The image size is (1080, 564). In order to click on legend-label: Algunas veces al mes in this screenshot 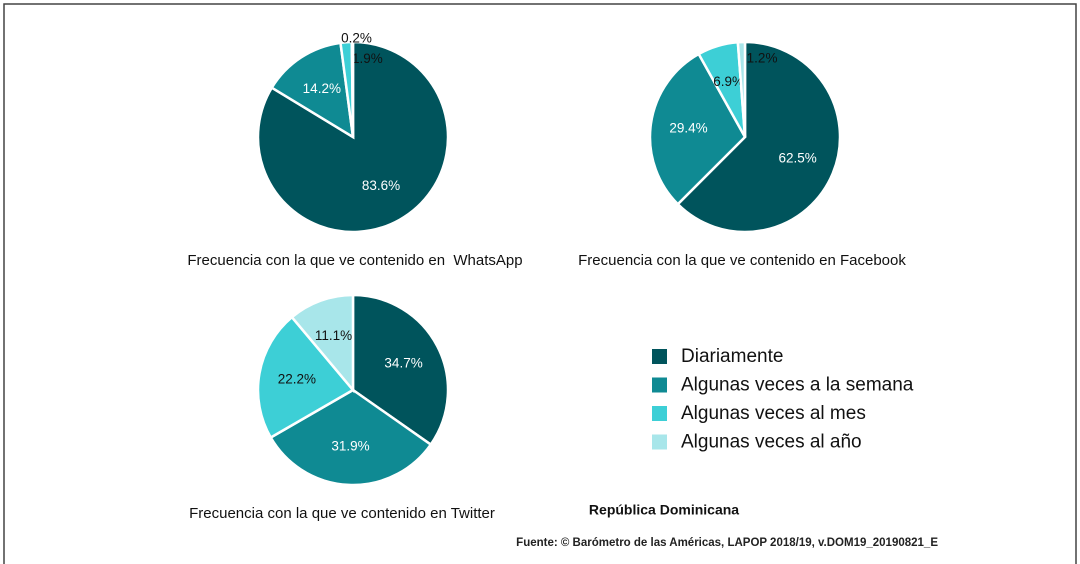, I will do `click(773, 413)`.